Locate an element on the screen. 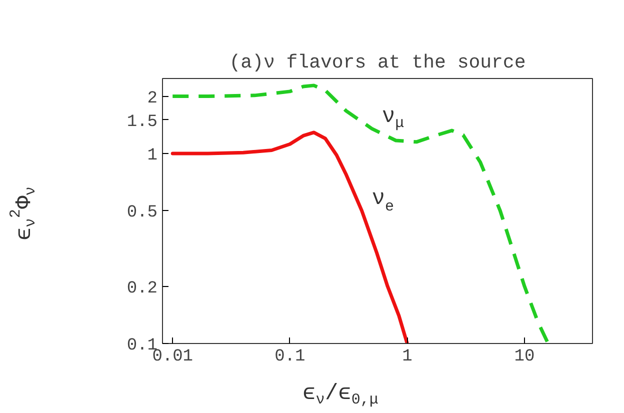  y-axis-title: ϵν2Φν is located at coordinates (24, 213).